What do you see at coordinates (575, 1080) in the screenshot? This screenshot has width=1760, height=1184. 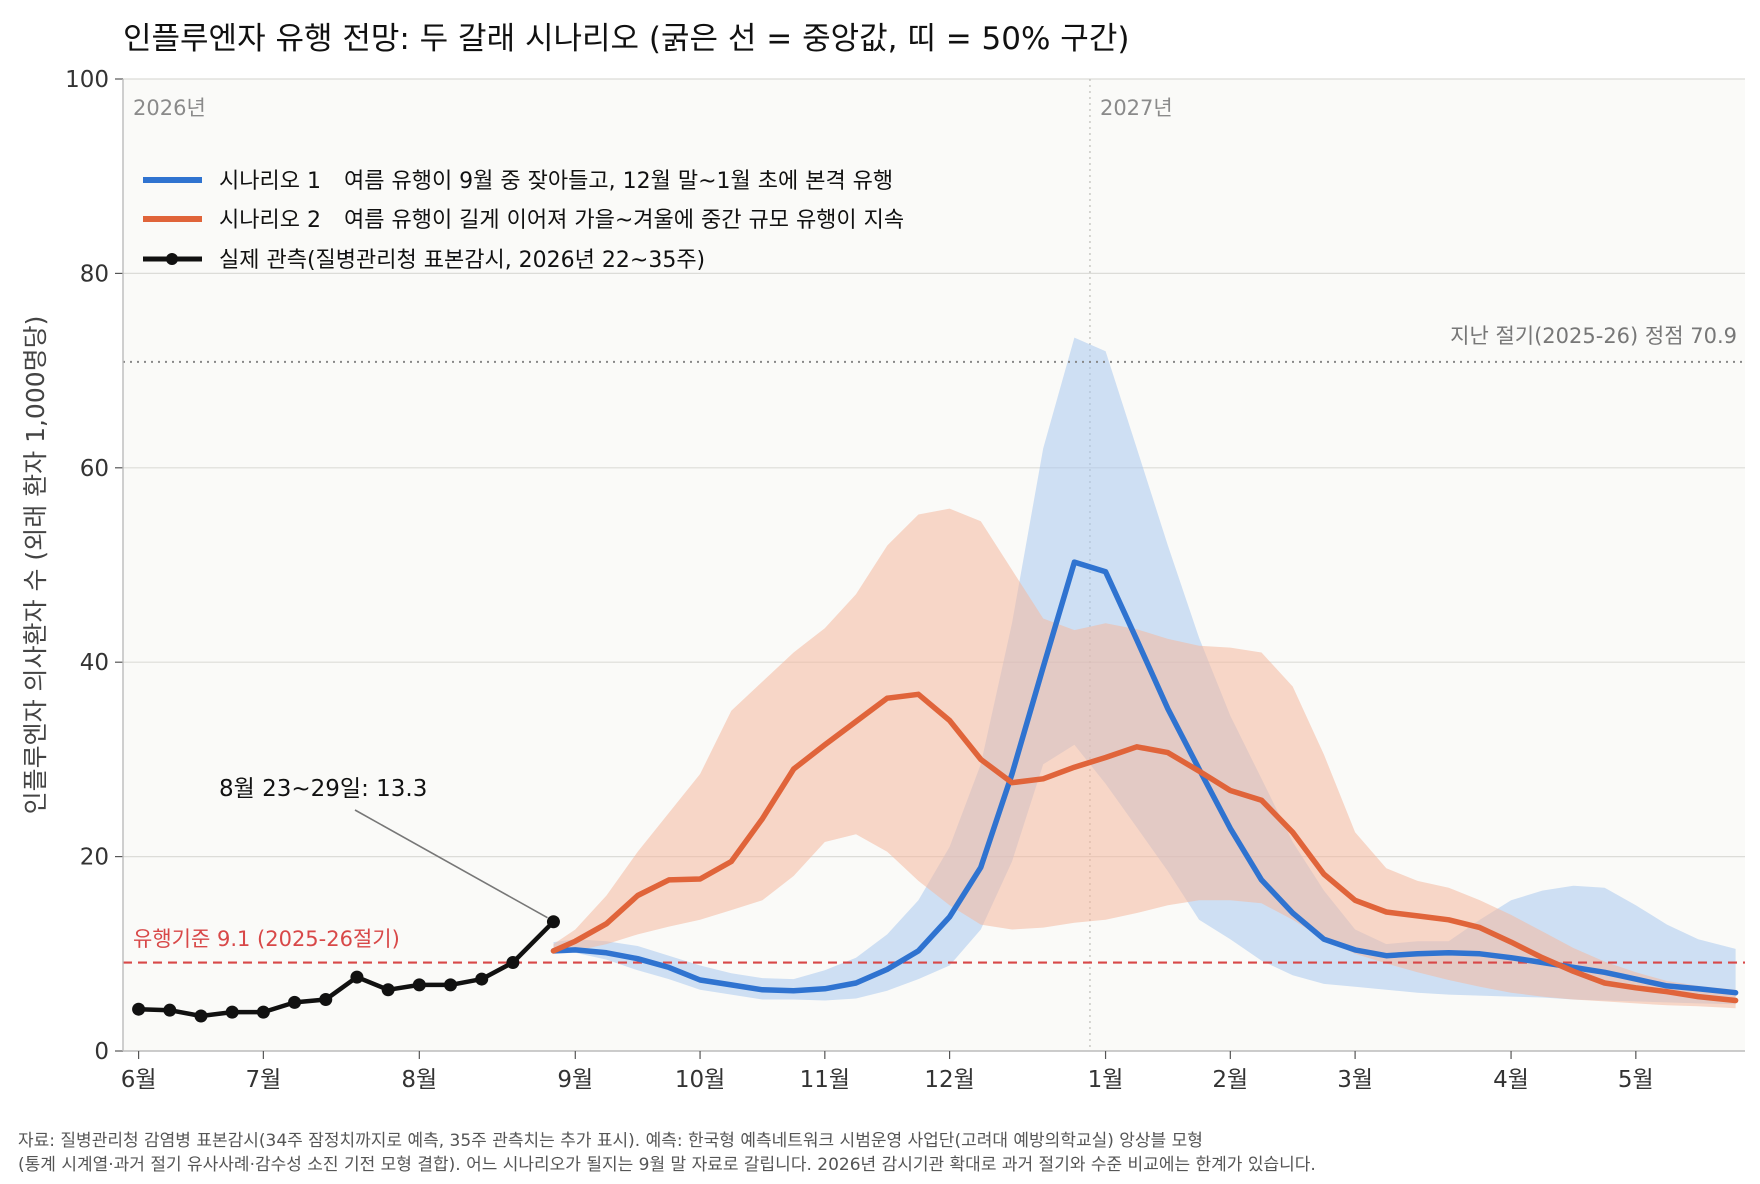 I see `x-tick-label-3: 9월` at bounding box center [575, 1080].